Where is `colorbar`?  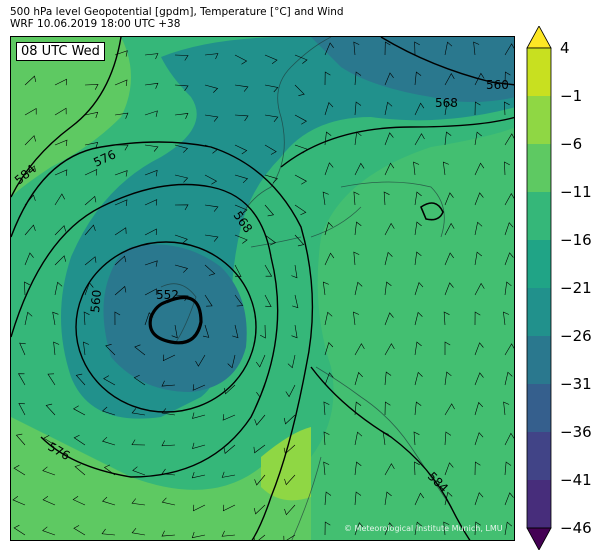 colorbar is located at coordinates (539, 288).